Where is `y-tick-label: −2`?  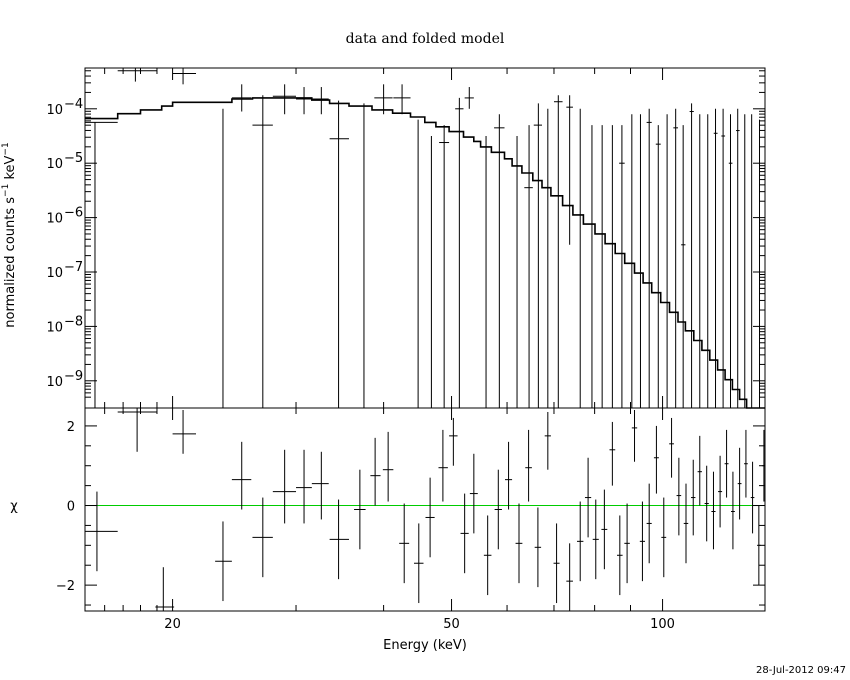
y-tick-label: −2 is located at coordinates (65, 586).